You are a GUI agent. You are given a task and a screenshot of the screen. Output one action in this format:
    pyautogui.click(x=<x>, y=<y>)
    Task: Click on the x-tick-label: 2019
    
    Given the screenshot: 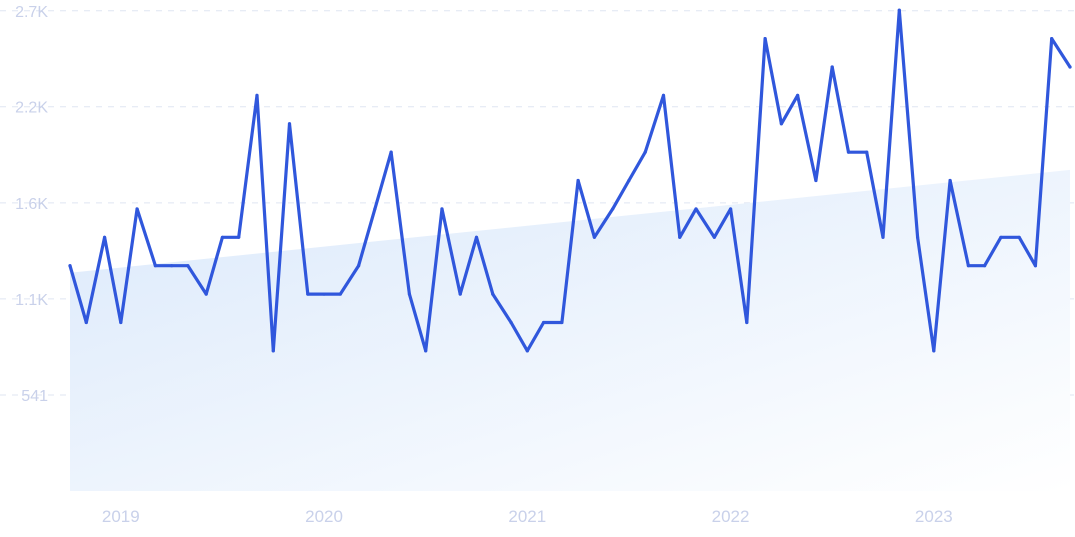 What is the action you would take?
    pyautogui.click(x=121, y=516)
    